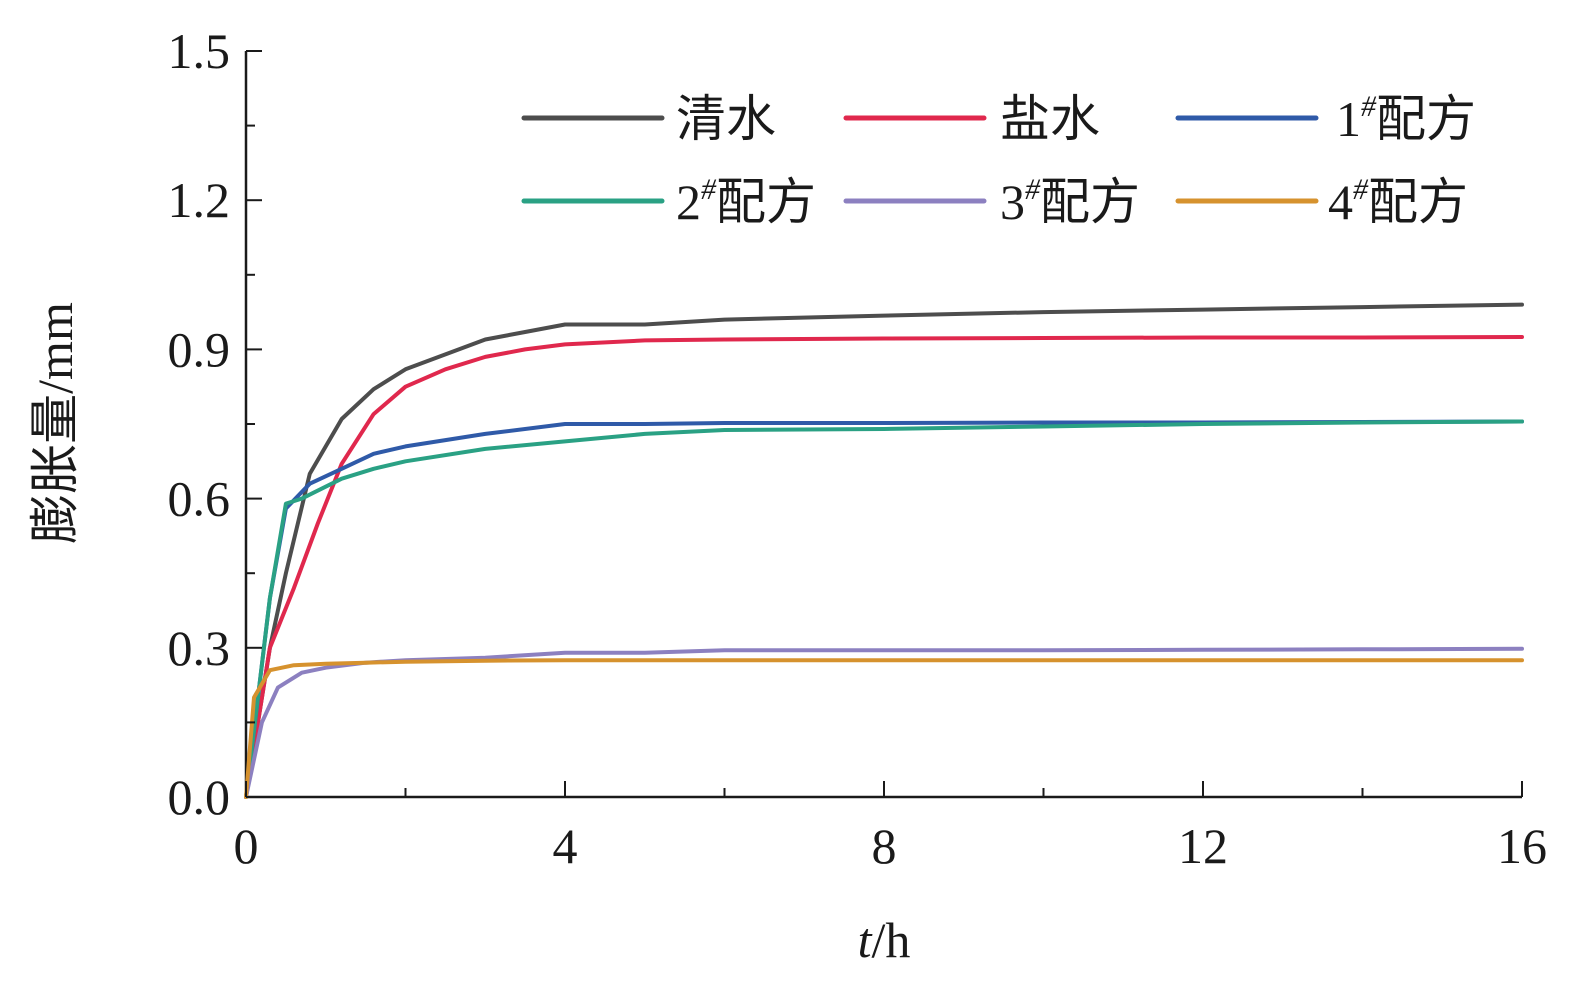 This screenshot has height=990, width=1575. I want to click on x-axis-ticks: 0 4 8 12 16, so click(890, 827).